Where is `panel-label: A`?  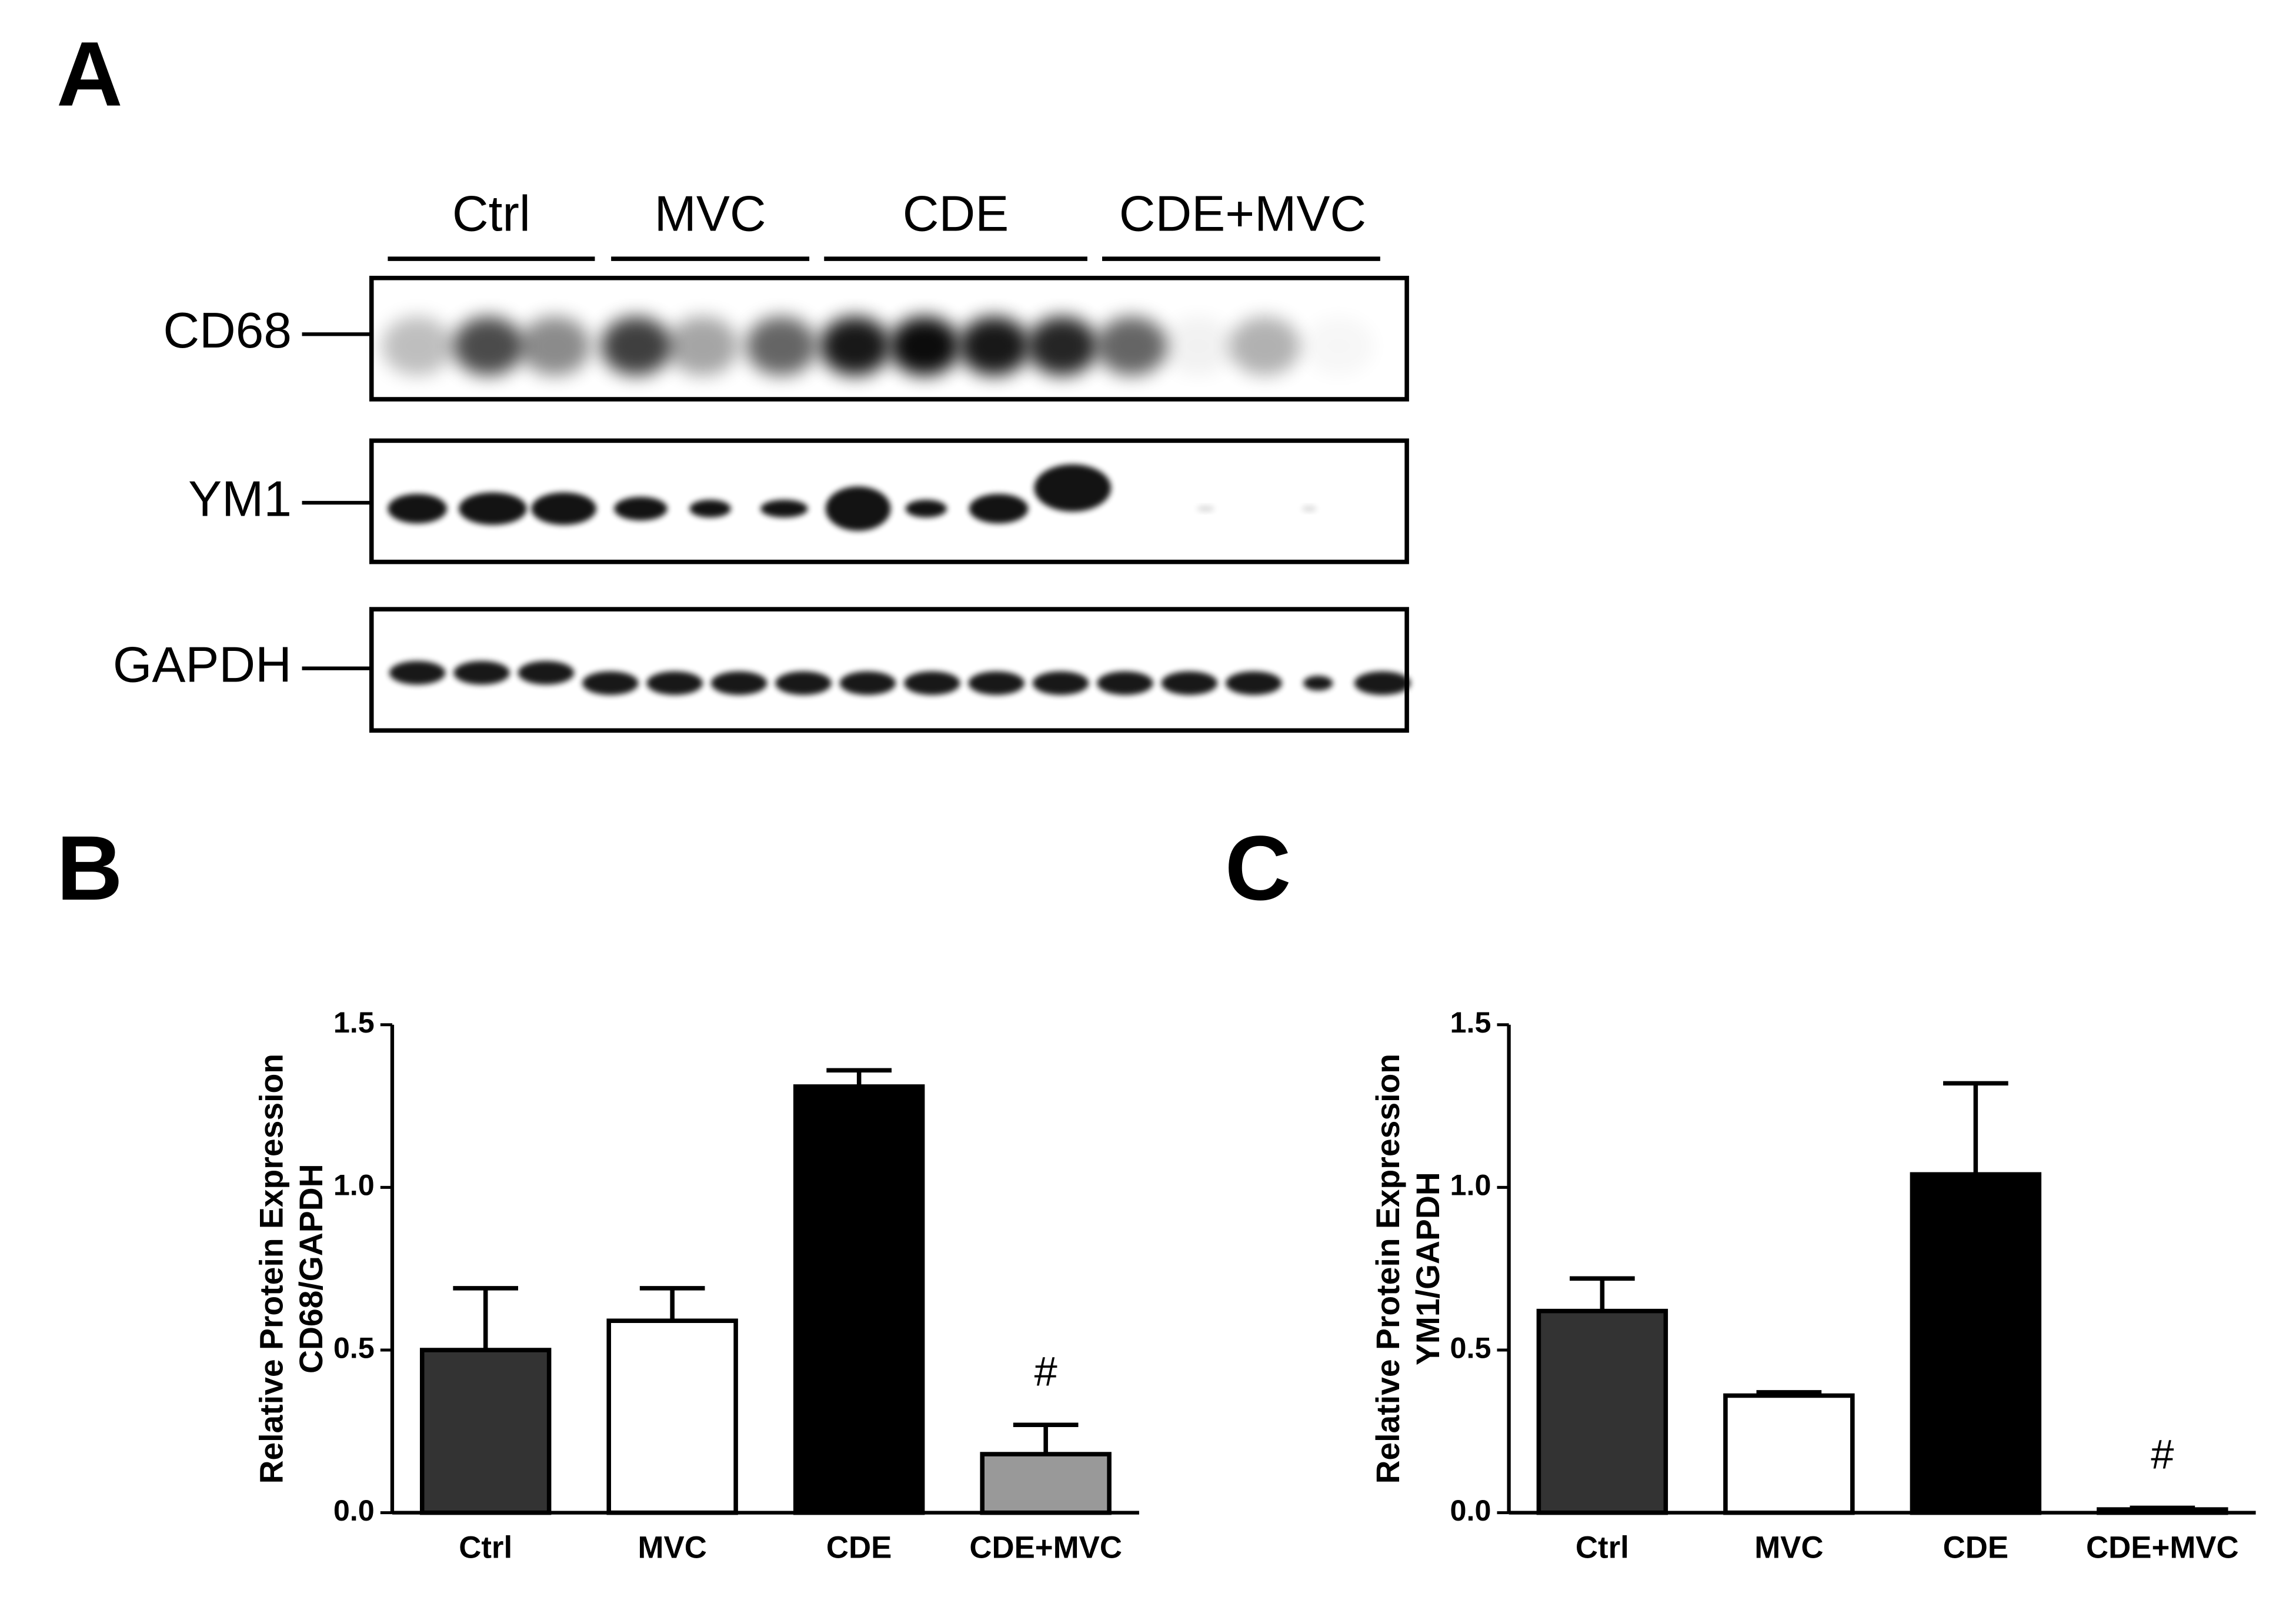
panel-label: A is located at coordinates (89, 75).